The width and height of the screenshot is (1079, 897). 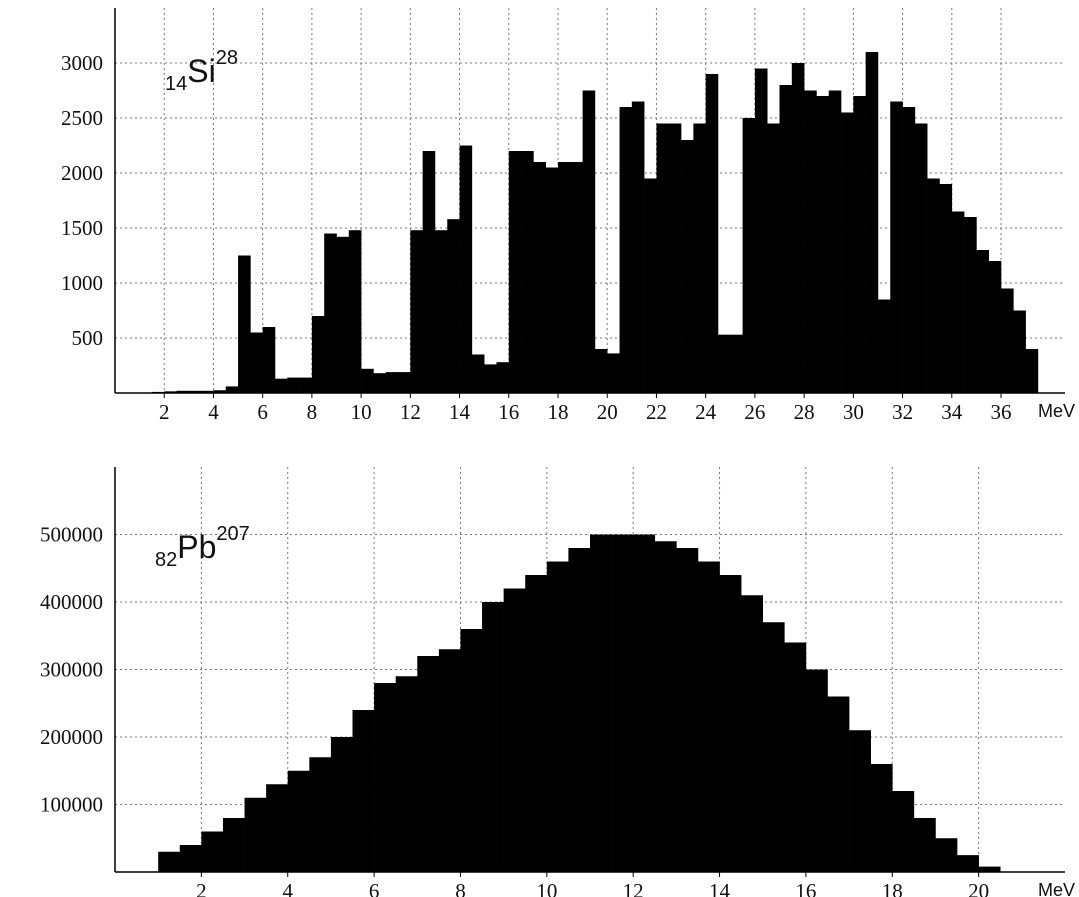 What do you see at coordinates (232, 534) in the screenshot?
I see `mass-number: 207` at bounding box center [232, 534].